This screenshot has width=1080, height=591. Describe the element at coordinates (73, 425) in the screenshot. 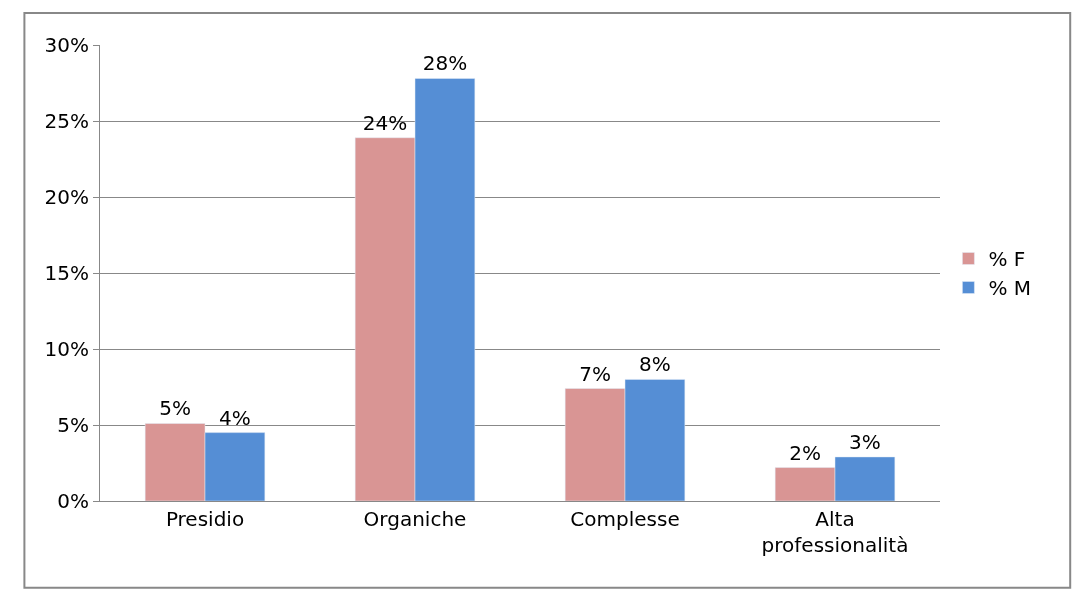

I see `y-tick-label: 5%` at that location.